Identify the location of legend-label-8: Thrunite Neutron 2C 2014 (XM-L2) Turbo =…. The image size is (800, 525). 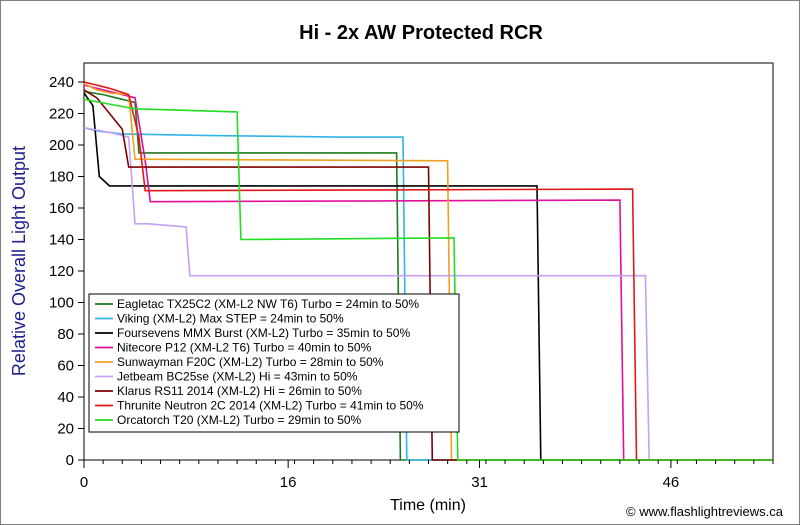
(270, 406).